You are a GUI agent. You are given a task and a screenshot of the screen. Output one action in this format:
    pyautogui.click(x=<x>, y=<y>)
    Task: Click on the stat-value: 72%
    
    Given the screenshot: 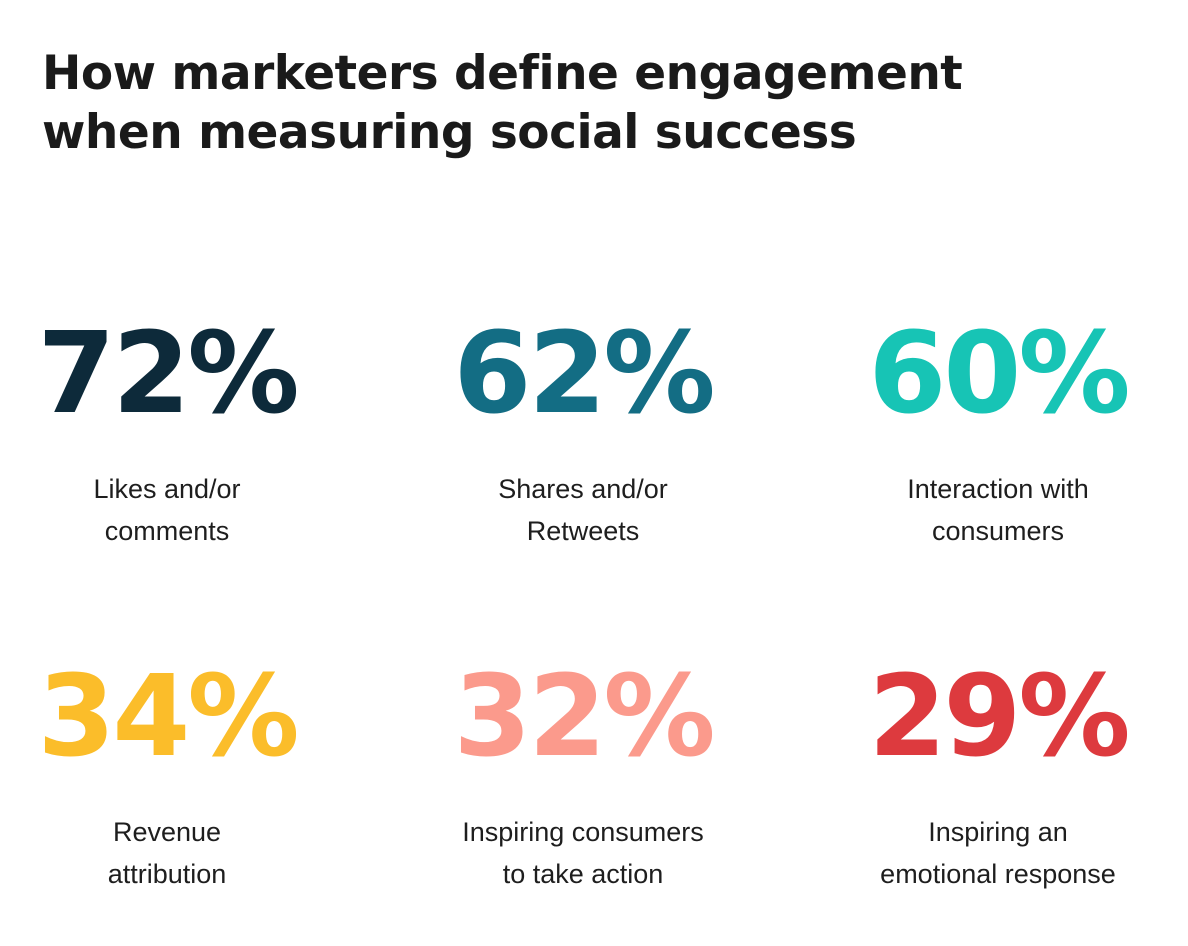 What is the action you would take?
    pyautogui.click(x=168, y=374)
    